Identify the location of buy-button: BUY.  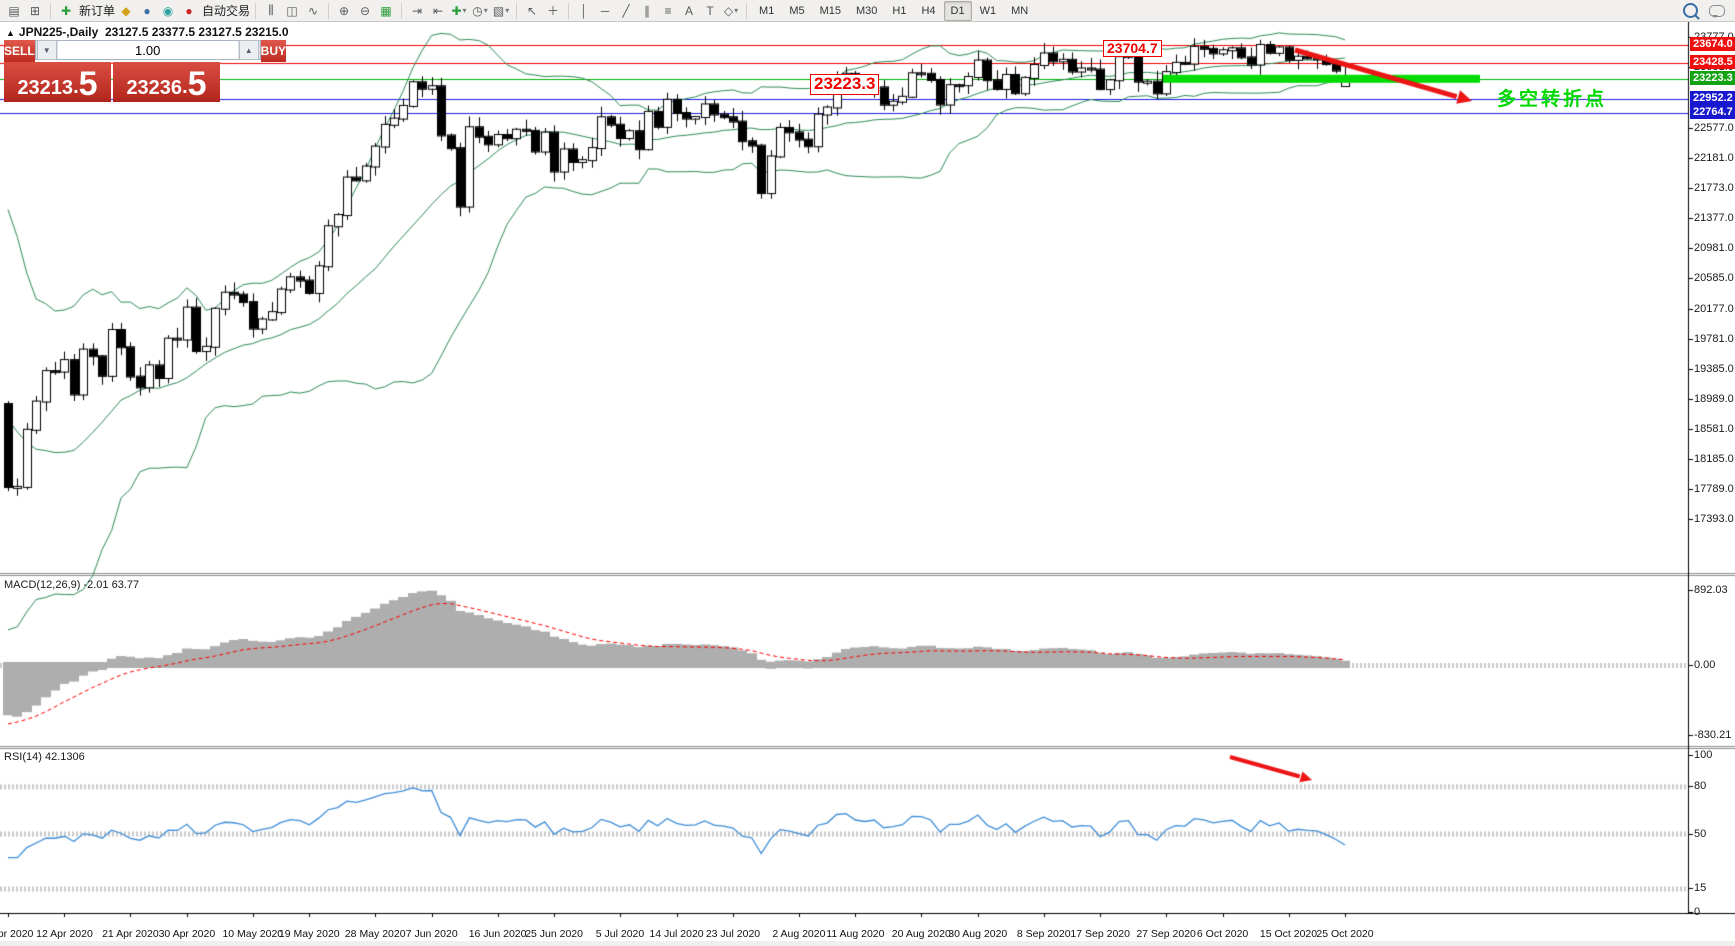
(273, 51).